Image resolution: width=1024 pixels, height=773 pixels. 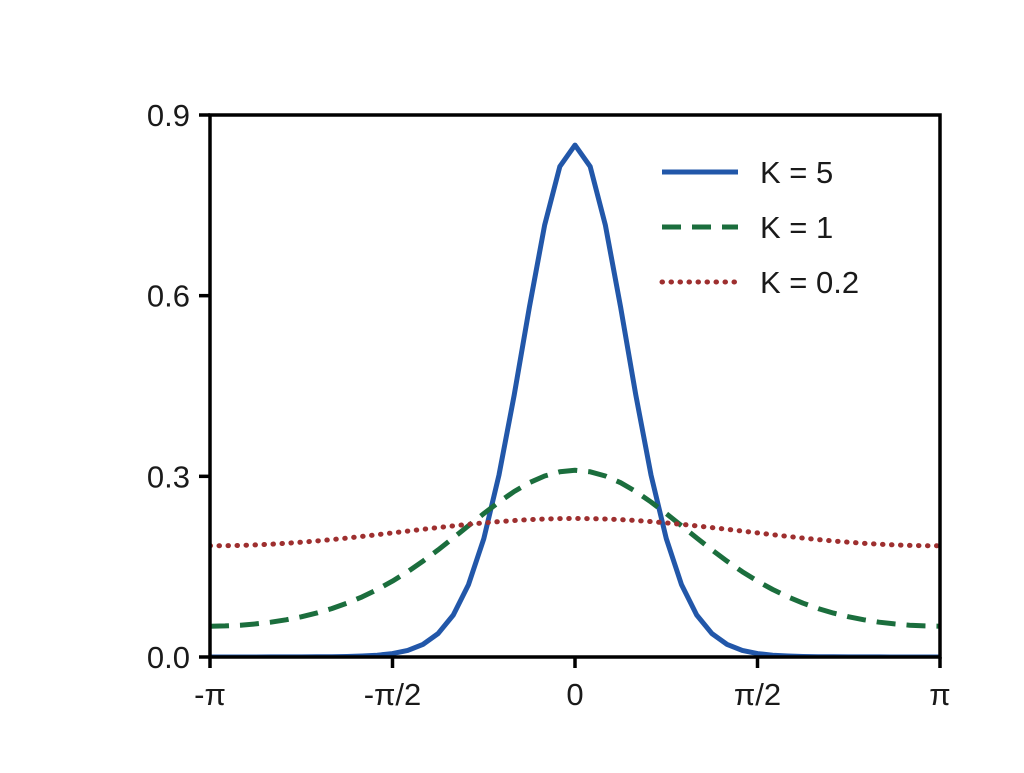 I want to click on x-tick-label: 0, so click(x=574, y=694).